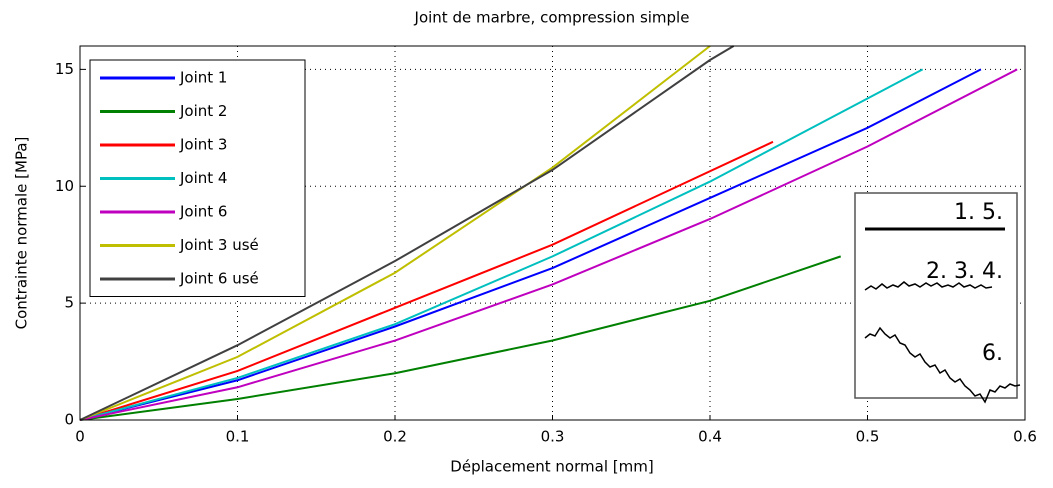 Image resolution: width=1053 pixels, height=488 pixels. I want to click on legend-label: Joint 2, so click(203, 111).